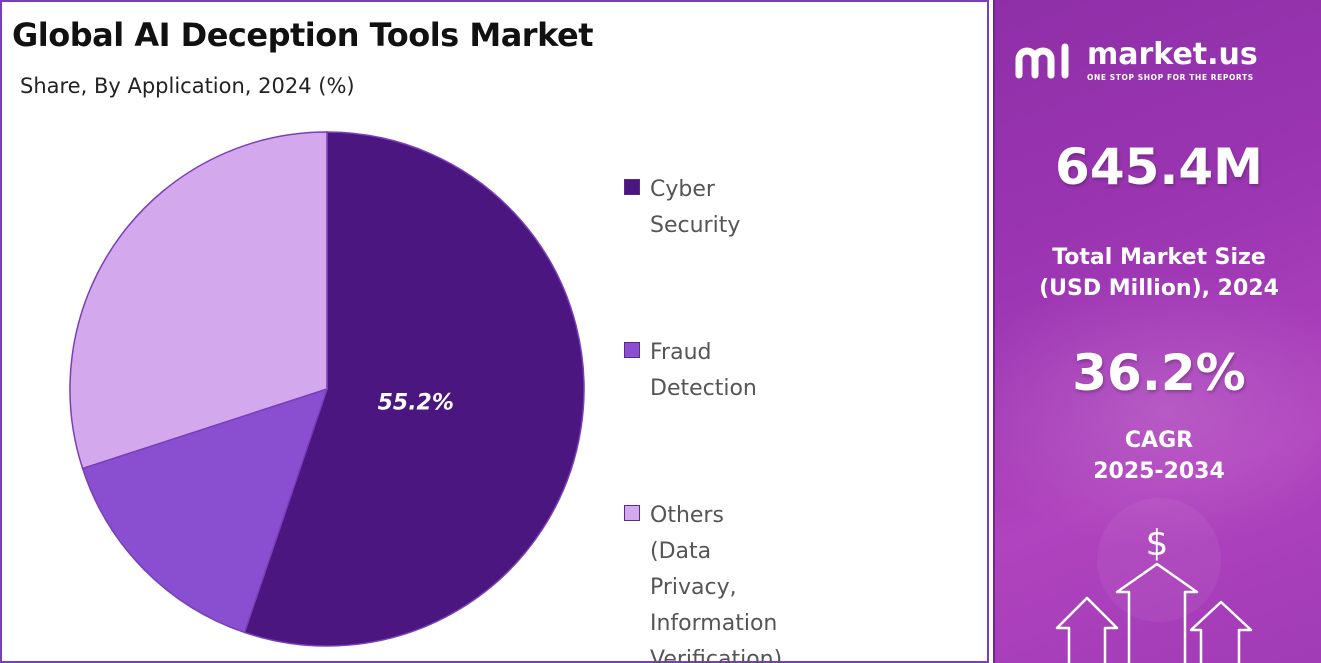  I want to click on legend-item-1: Cyber Security, so click(682, 208).